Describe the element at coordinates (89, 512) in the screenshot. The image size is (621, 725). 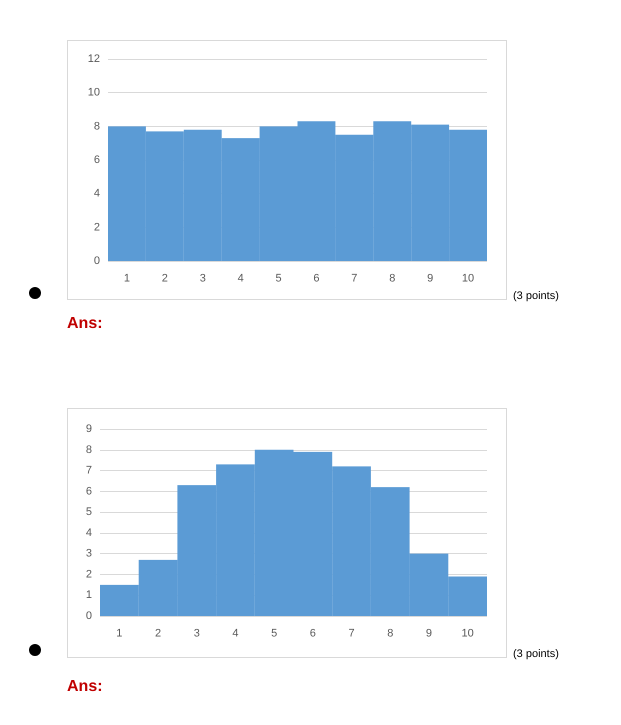
I see `y-tick-label: 5` at that location.